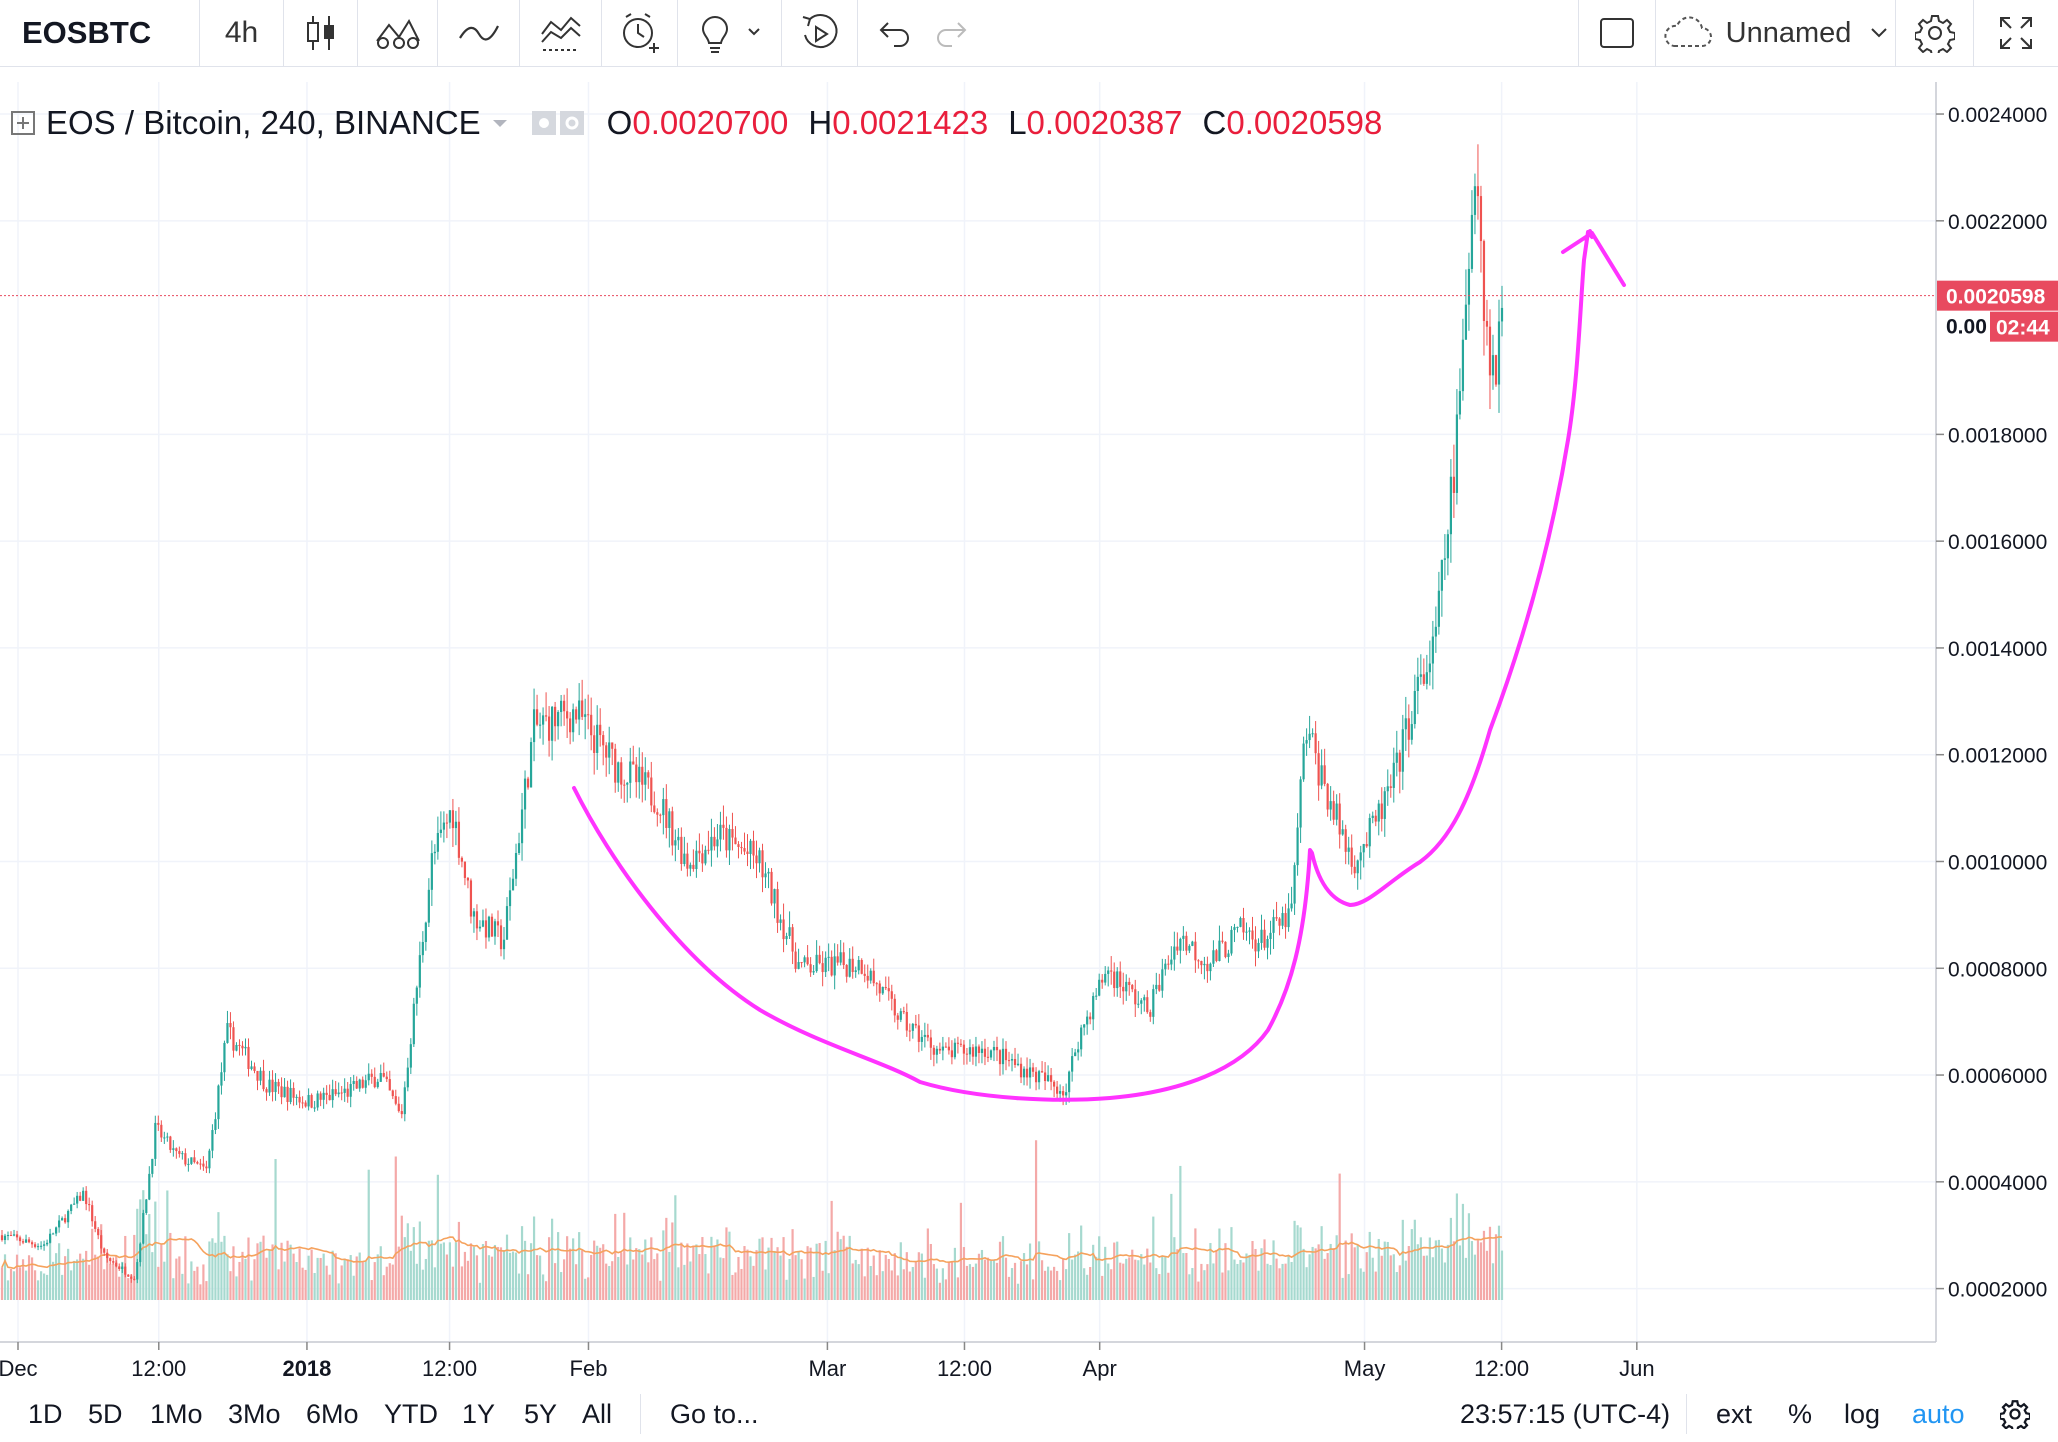 The width and height of the screenshot is (2058, 1442). Describe the element at coordinates (640, 33) in the screenshot. I see `alert-icon` at that location.